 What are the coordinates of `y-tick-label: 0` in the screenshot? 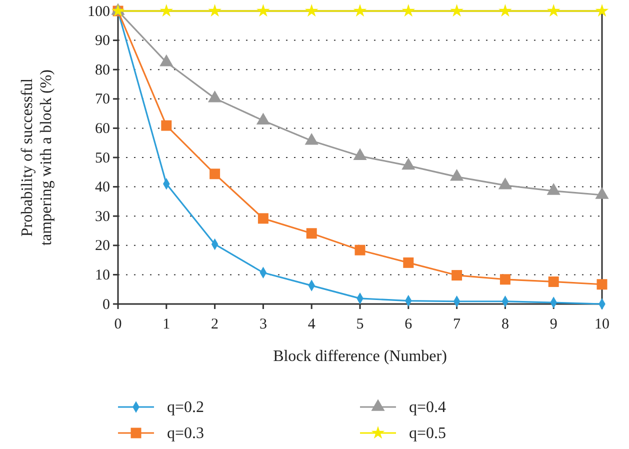 It's located at (106, 304).